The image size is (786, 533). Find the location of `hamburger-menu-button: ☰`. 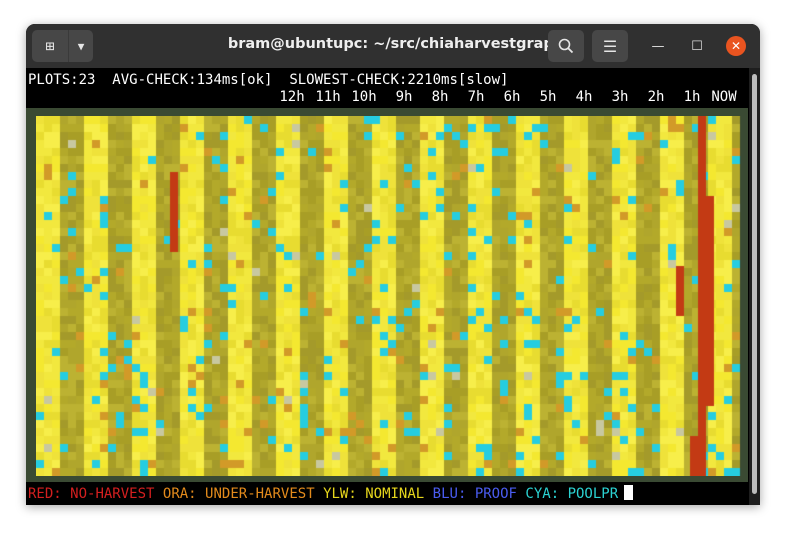

hamburger-menu-button: ☰ is located at coordinates (610, 46).